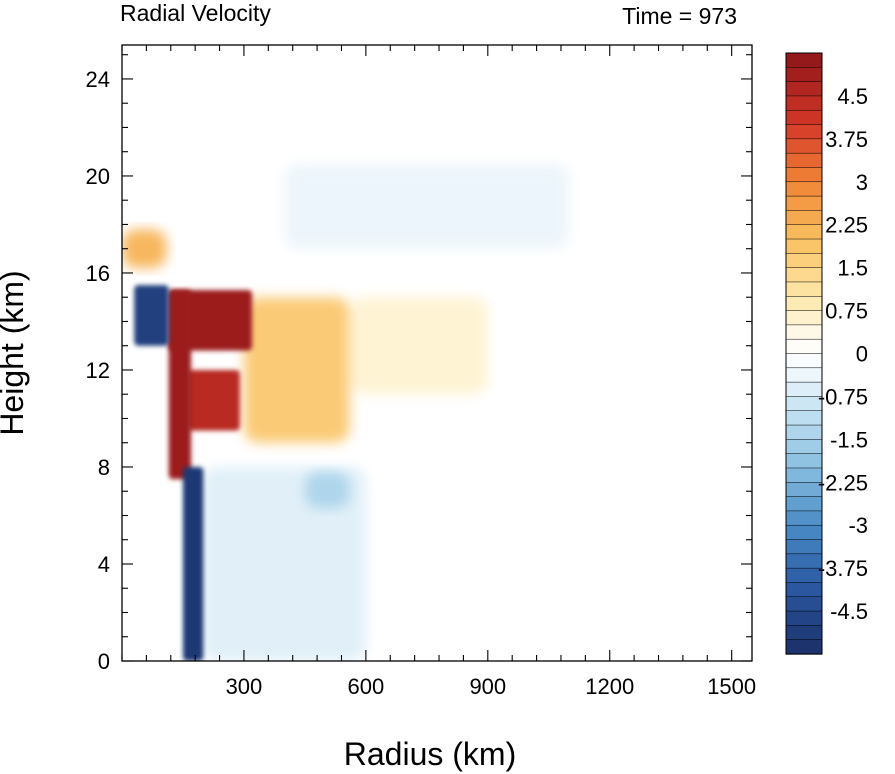 The image size is (895, 774). What do you see at coordinates (327, 490) in the screenshot?
I see `field-inflow-mid-patch` at bounding box center [327, 490].